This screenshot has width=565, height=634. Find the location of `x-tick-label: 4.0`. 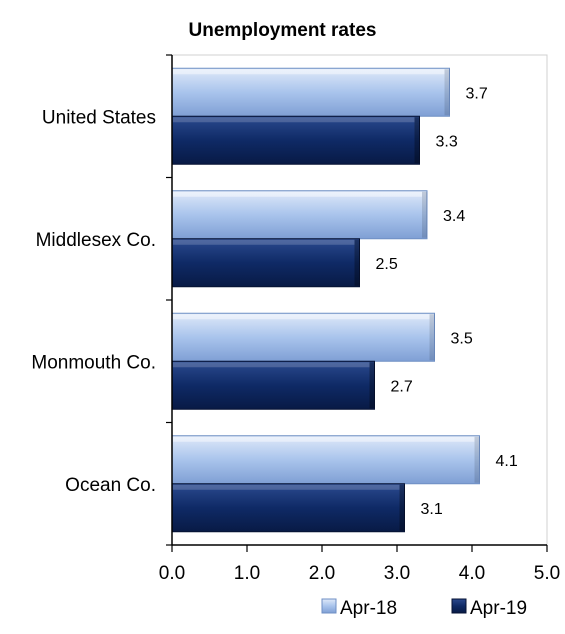

x-tick-label: 4.0 is located at coordinates (472, 573).